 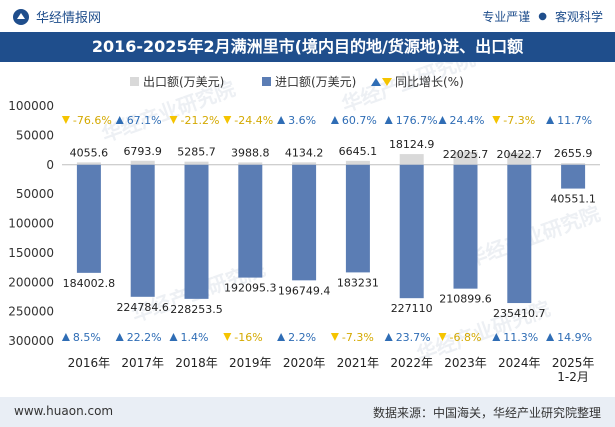 I want to click on import-growth-label: 1.4%, so click(x=195, y=337).